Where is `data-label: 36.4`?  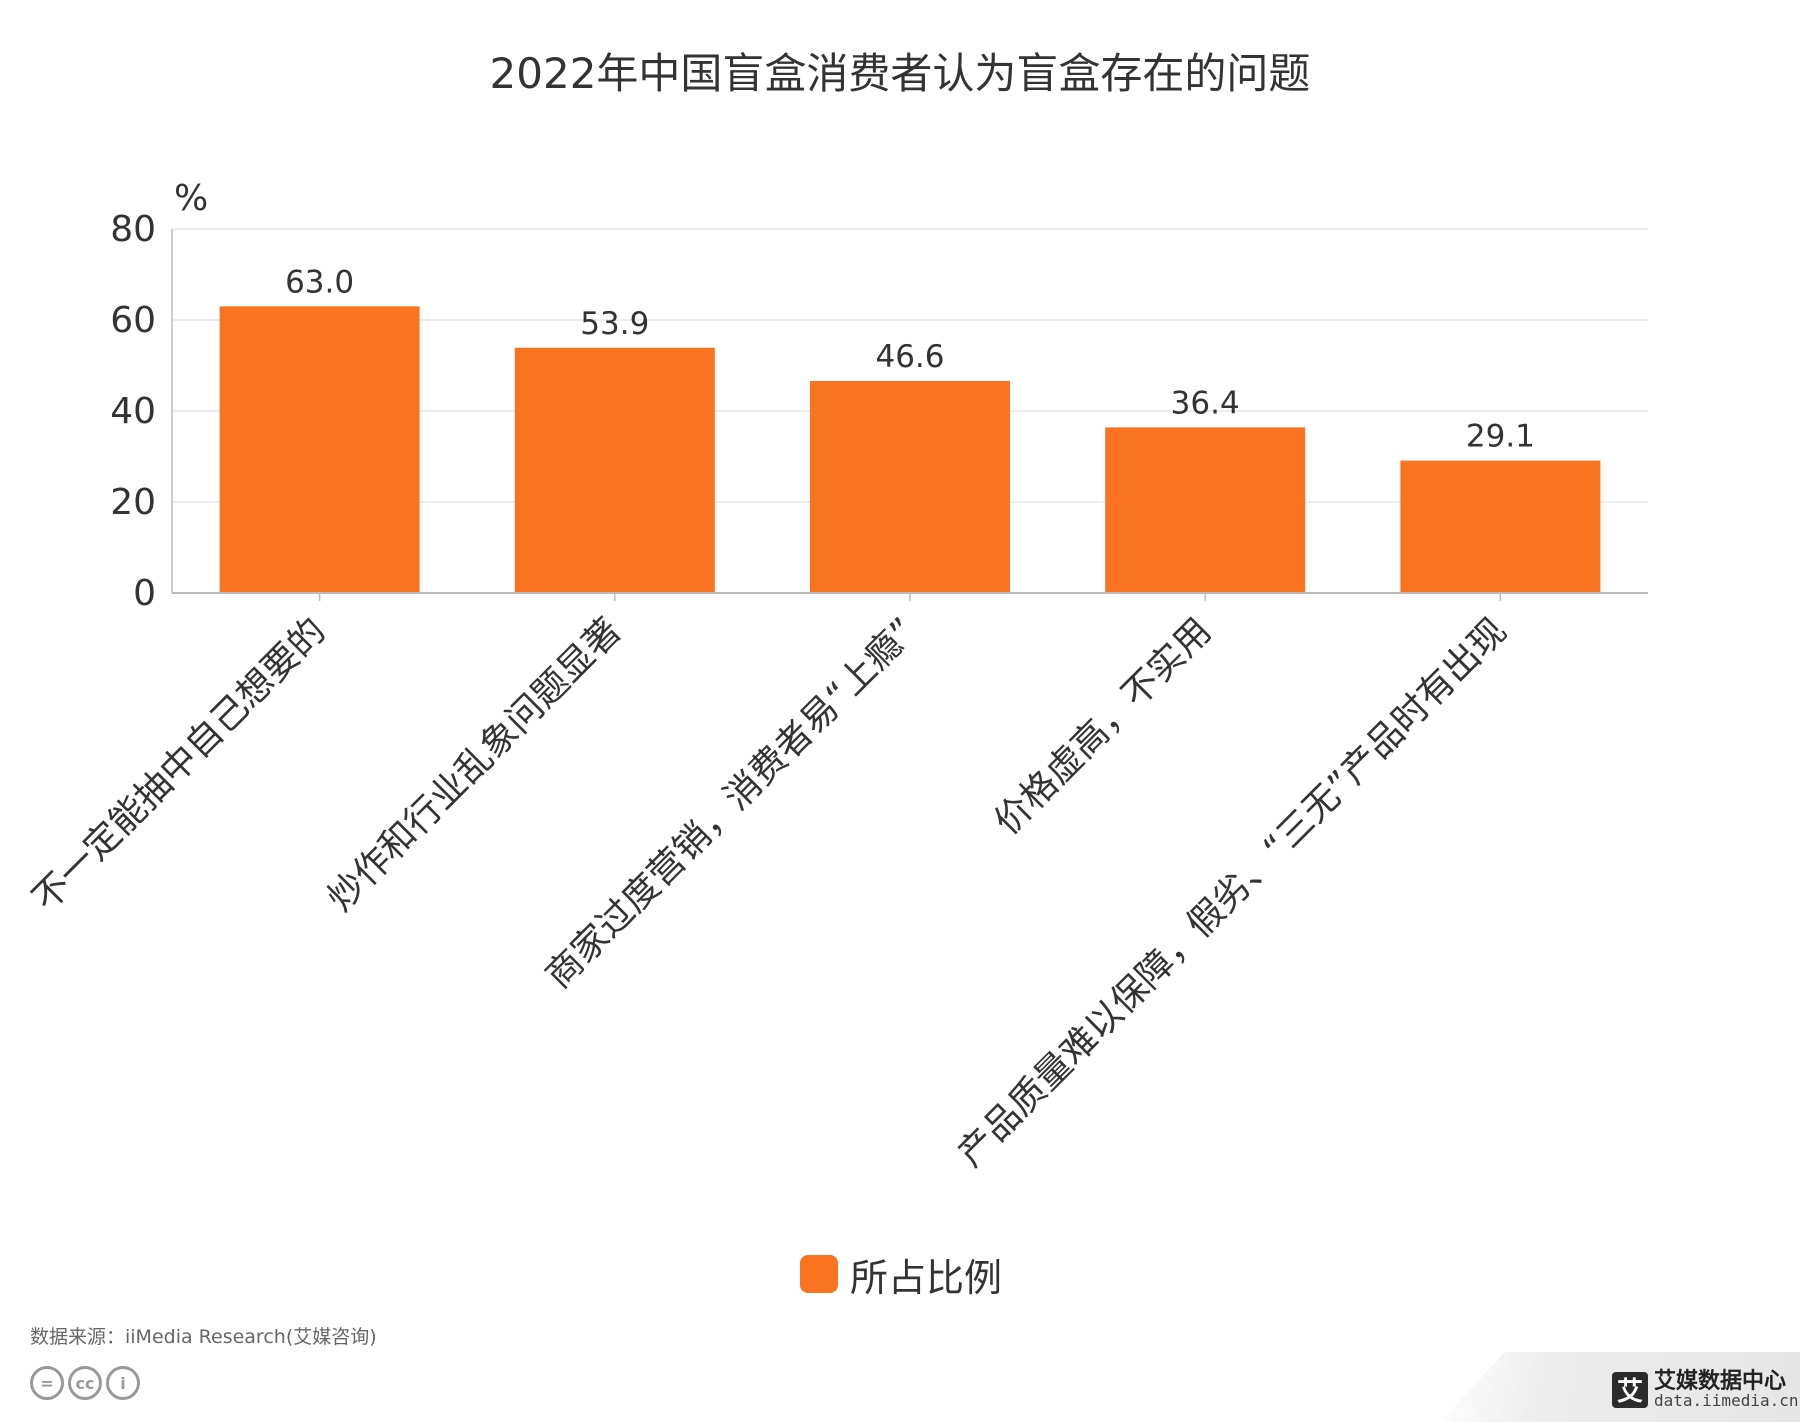 data-label: 36.4 is located at coordinates (1205, 403).